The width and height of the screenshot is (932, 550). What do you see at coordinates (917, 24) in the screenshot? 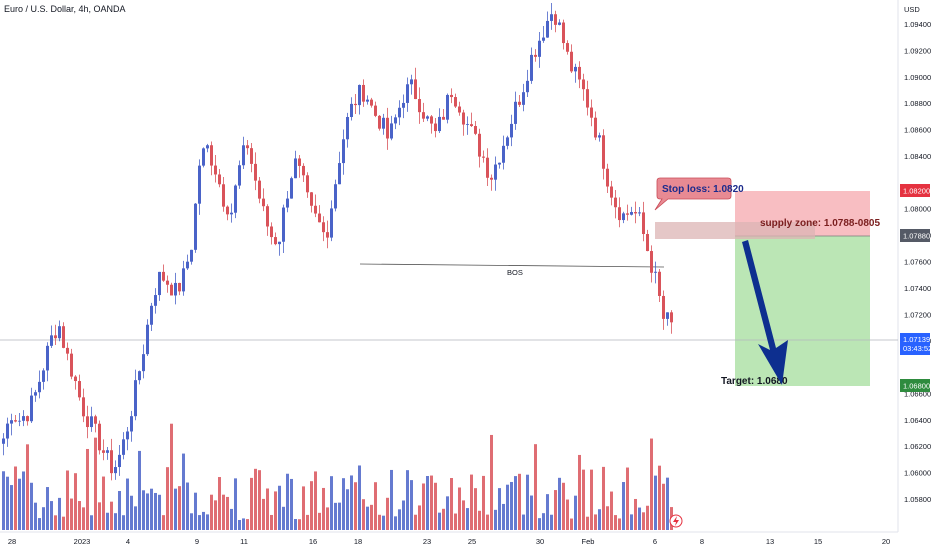
I see `price-tick-label: 1.09400` at bounding box center [917, 24].